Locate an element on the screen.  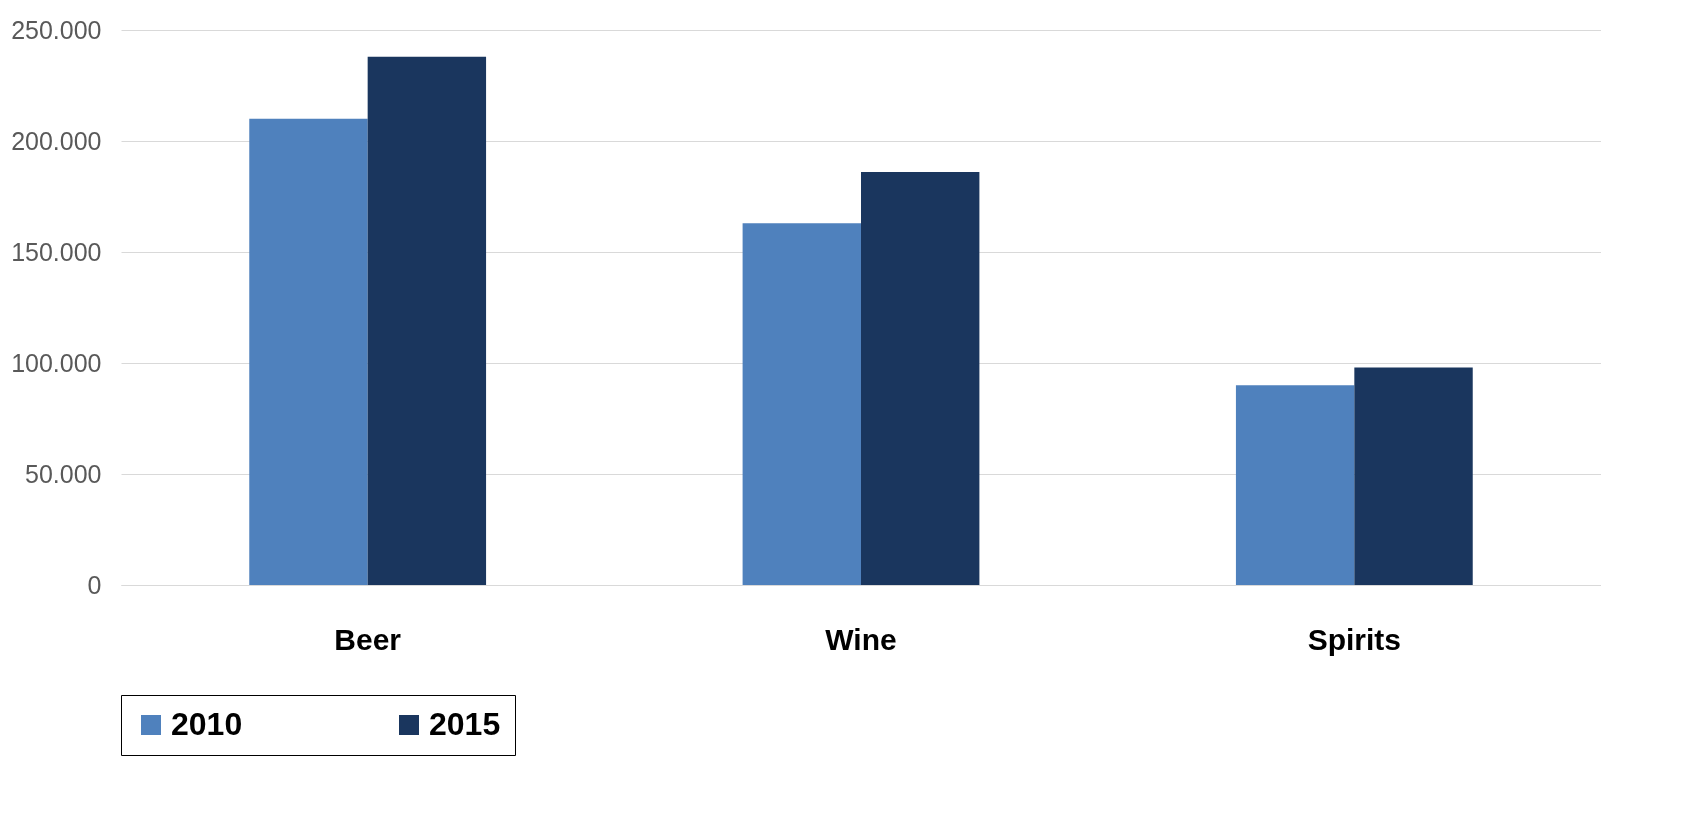
y-tick-label: 150.000 is located at coordinates (56, 251).